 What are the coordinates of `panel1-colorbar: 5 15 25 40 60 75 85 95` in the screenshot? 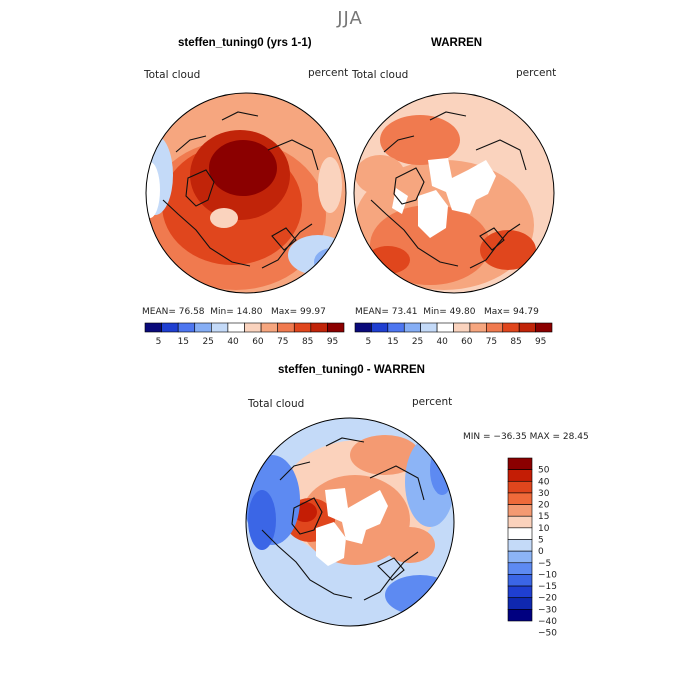 It's located at (244, 334).